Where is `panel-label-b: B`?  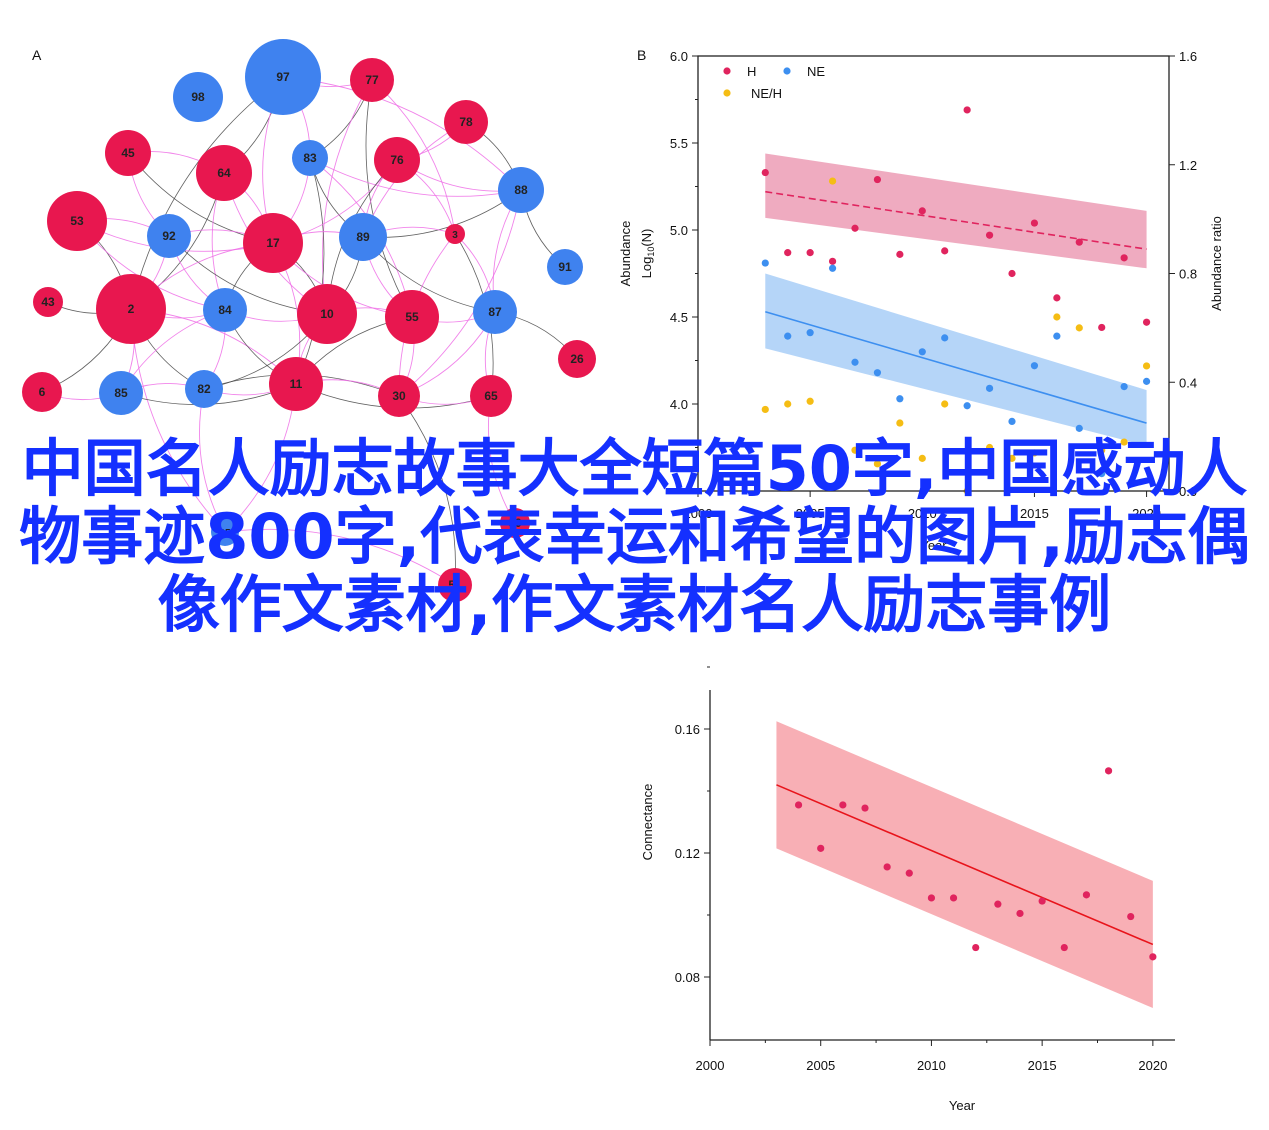
panel-label-b: B is located at coordinates (641, 55).